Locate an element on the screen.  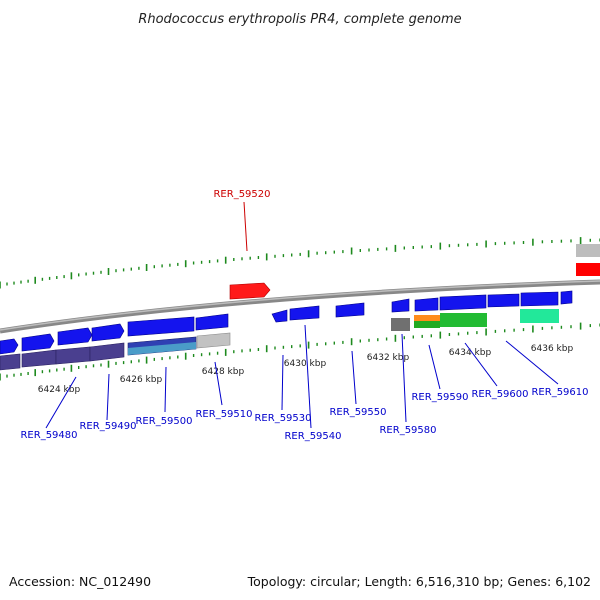
gene-label: RER_59590 is located at coordinates (439, 397).